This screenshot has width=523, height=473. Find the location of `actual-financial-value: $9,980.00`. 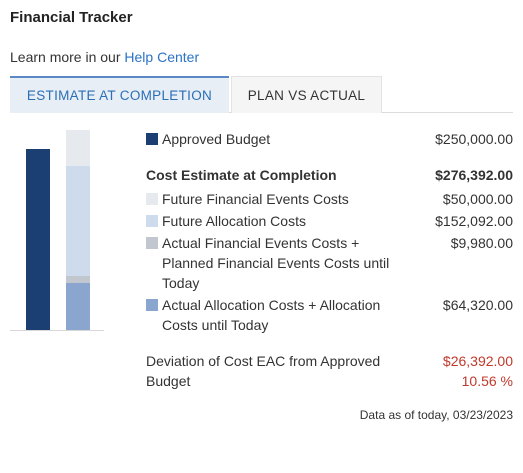

actual-financial-value: $9,980.00 is located at coordinates (481, 243).